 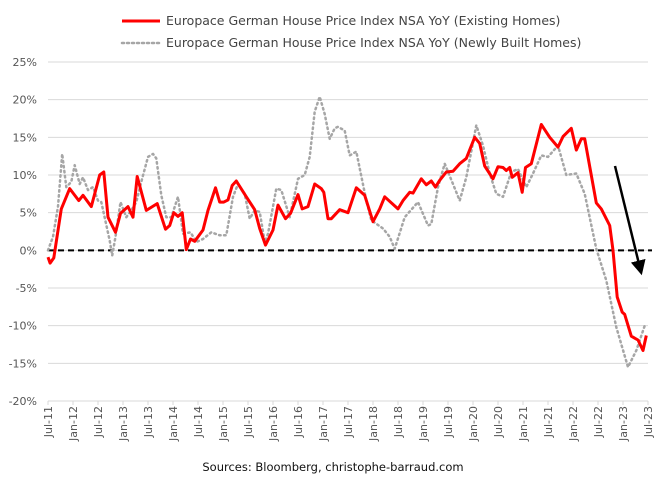 I want to click on x-tick-label: Jul-22, so click(x=598, y=422).